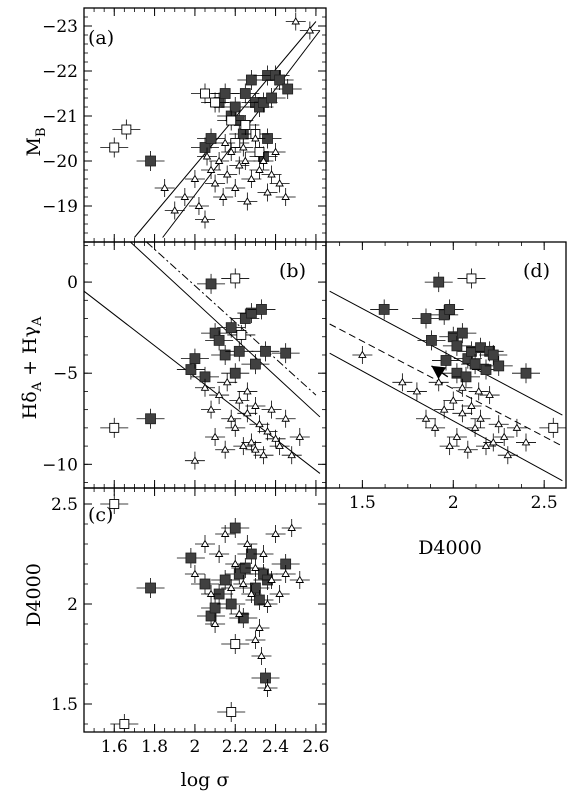 The width and height of the screenshot is (572, 805). Describe the element at coordinates (231, 712) in the screenshot. I see `panel-c-open-square-point` at that location.